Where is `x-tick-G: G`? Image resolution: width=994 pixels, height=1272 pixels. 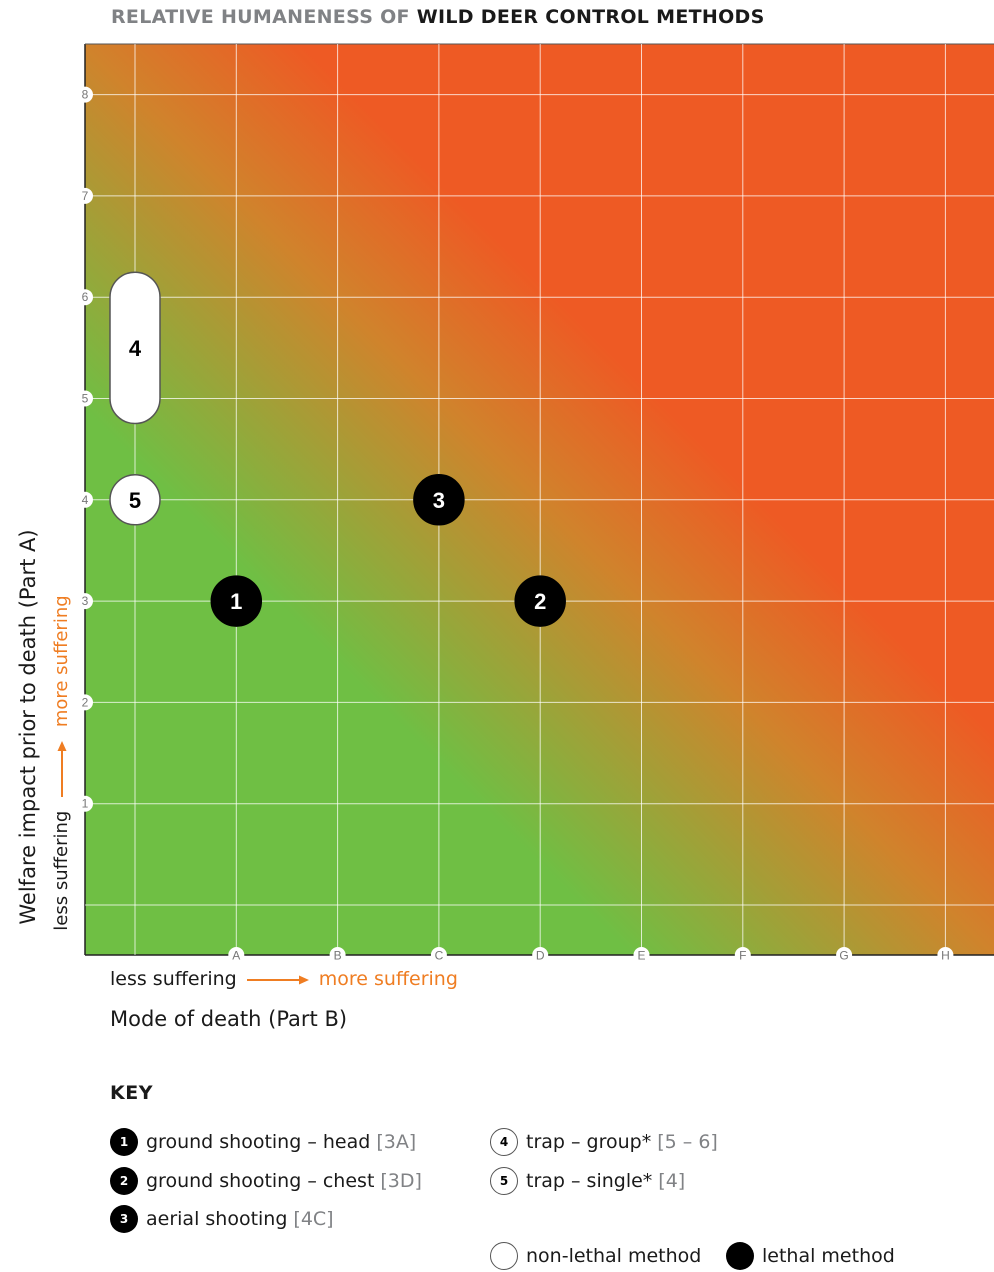
x-tick-G: G is located at coordinates (844, 955).